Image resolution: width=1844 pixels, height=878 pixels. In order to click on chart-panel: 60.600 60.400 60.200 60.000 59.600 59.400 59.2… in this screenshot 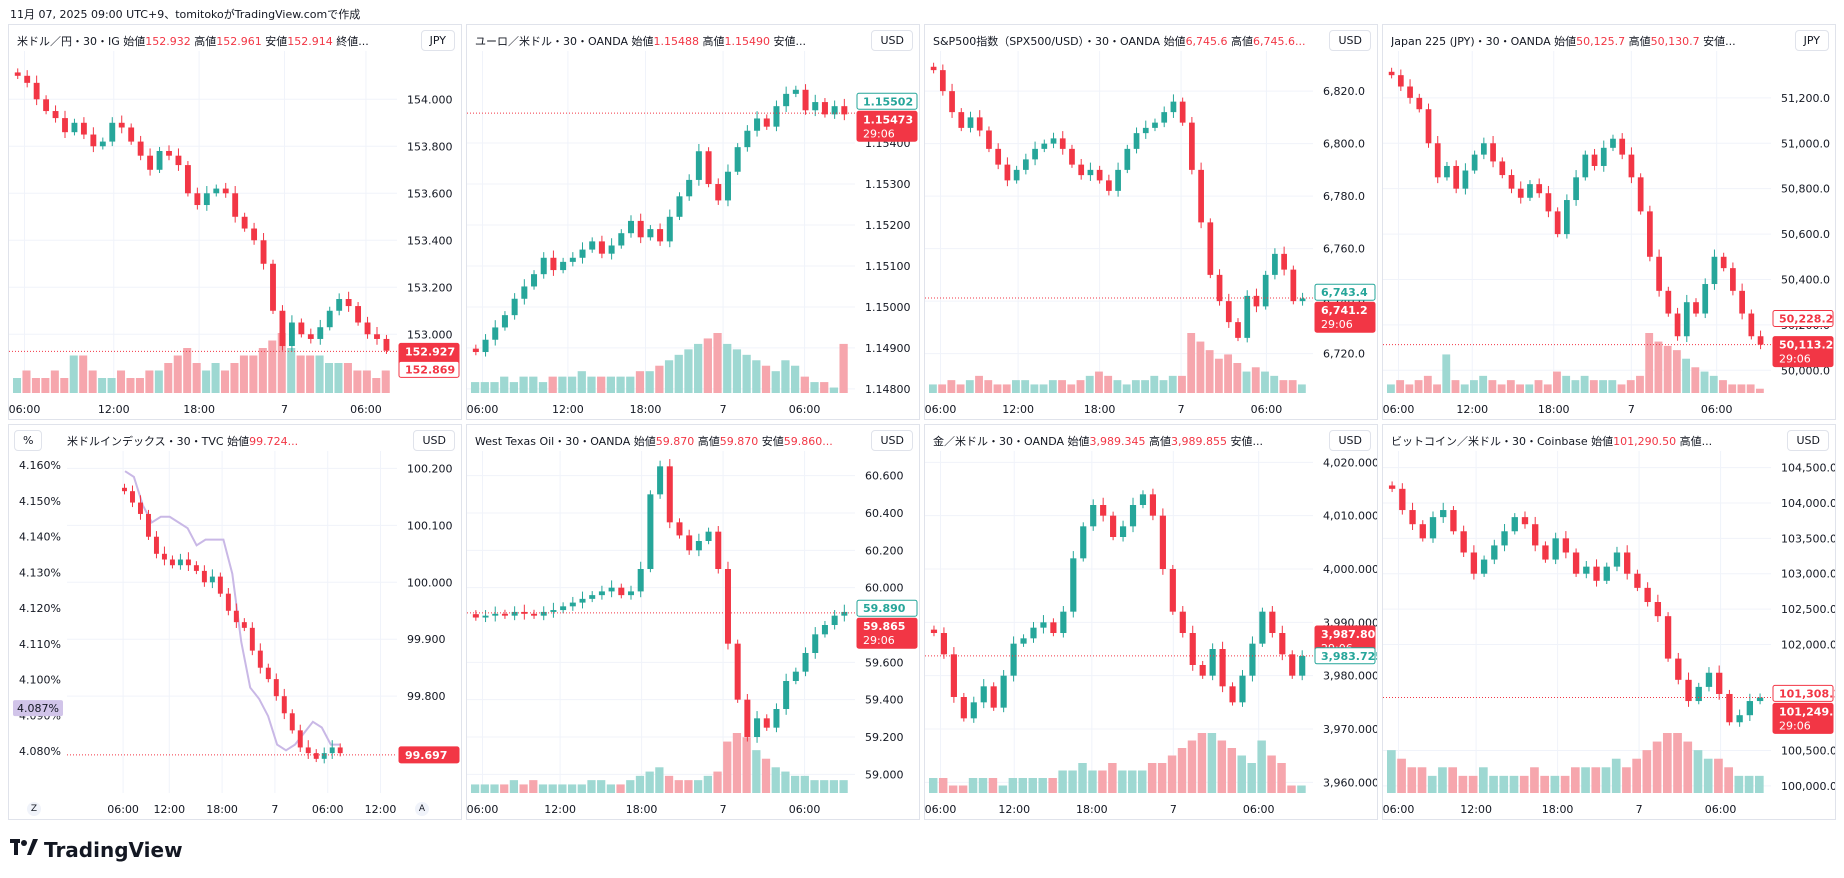, I will do `click(693, 622)`.